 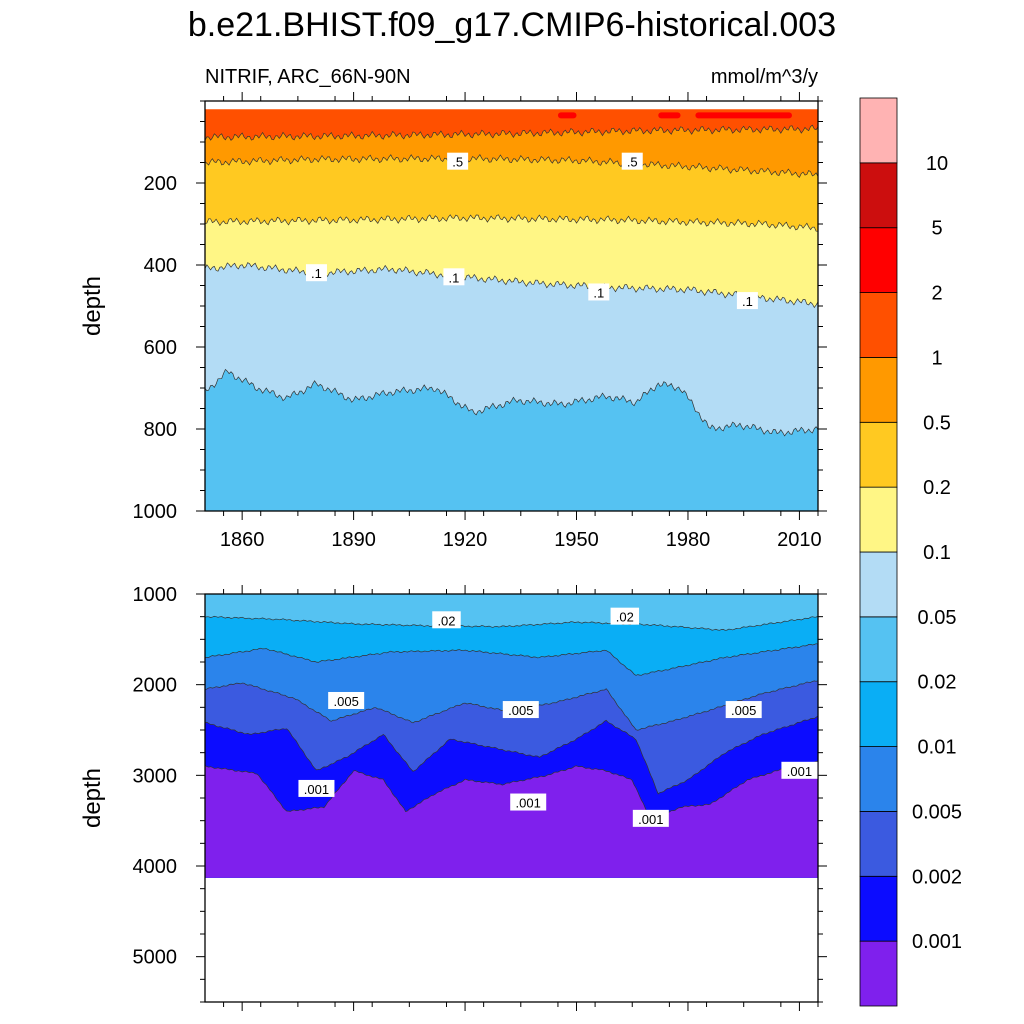 I want to click on y-tick-label: 400, so click(x=160, y=266).